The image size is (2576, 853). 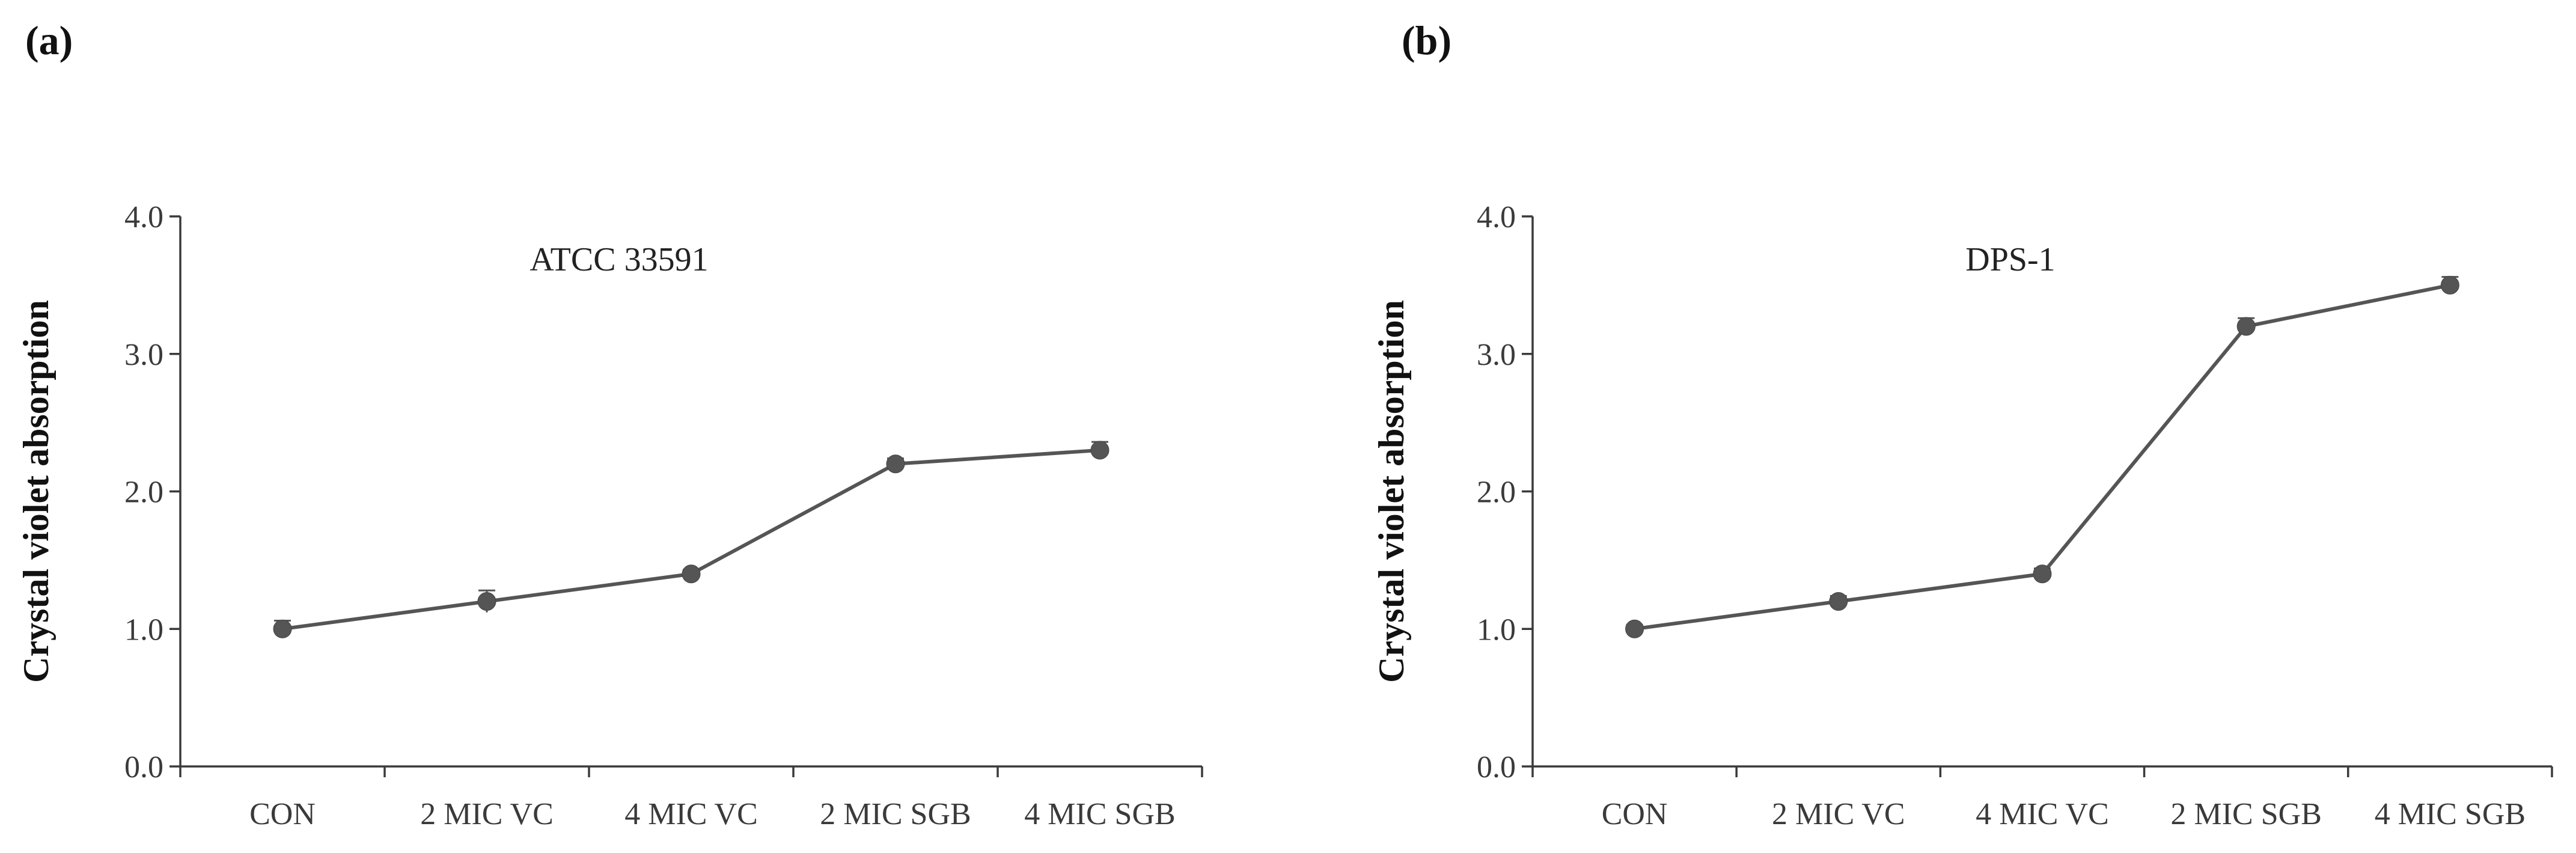 I want to click on chart-title: ATCC 33591, so click(x=619, y=259).